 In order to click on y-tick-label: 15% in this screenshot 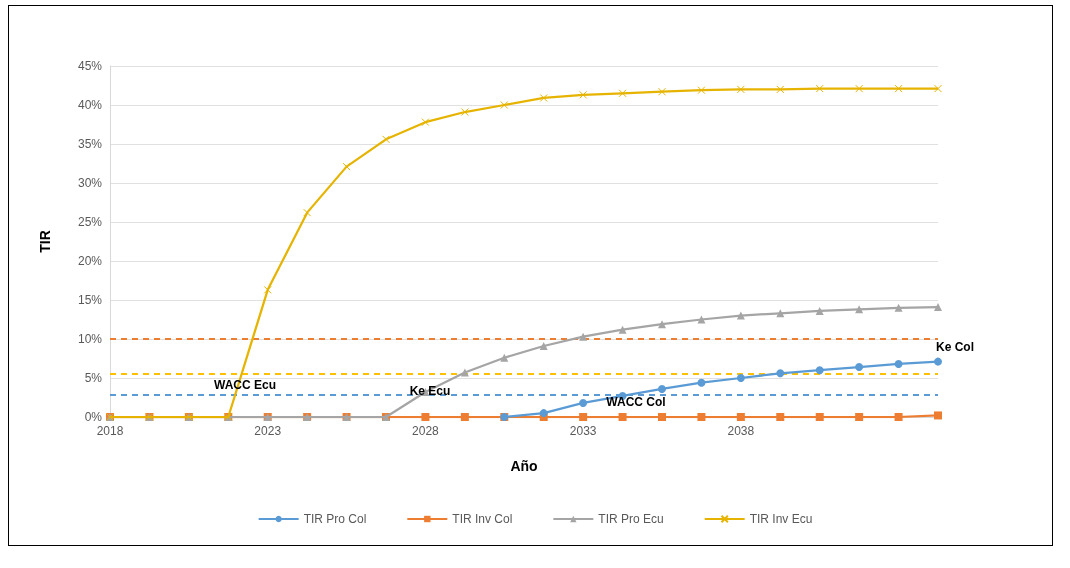, I will do `click(90, 300)`.